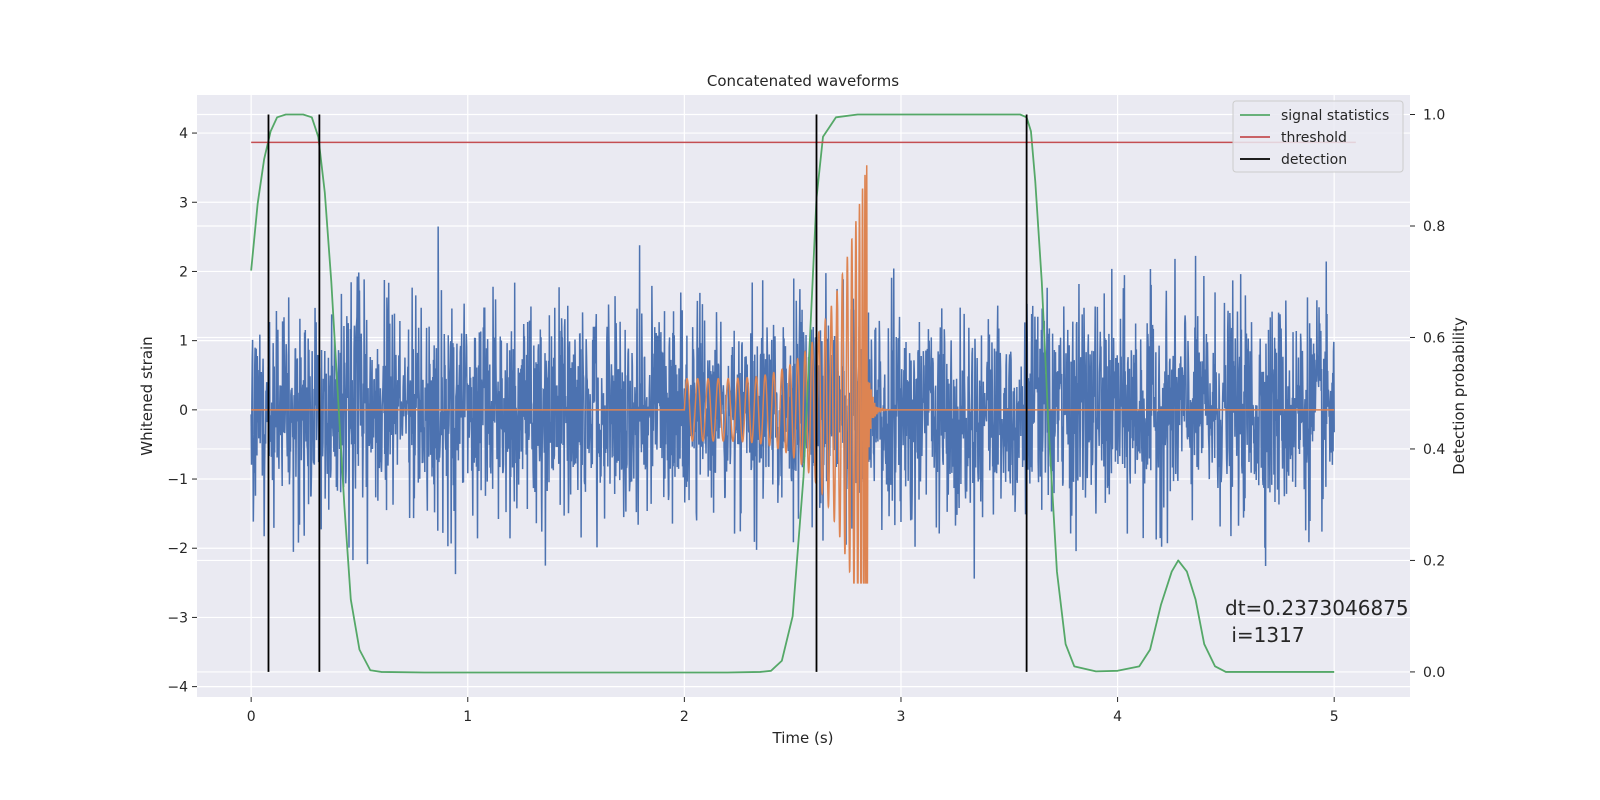 The width and height of the screenshot is (1600, 800). What do you see at coordinates (183, 203) in the screenshot?
I see `y-tick-label-7: 3` at bounding box center [183, 203].